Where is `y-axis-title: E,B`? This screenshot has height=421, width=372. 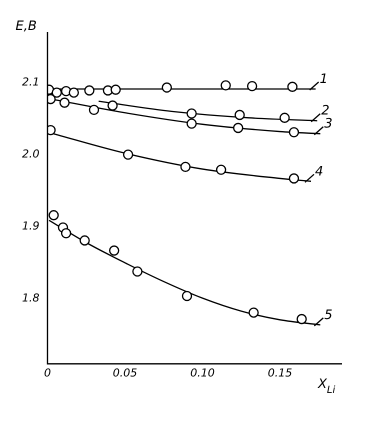 y-axis-title: E,B is located at coordinates (26, 26).